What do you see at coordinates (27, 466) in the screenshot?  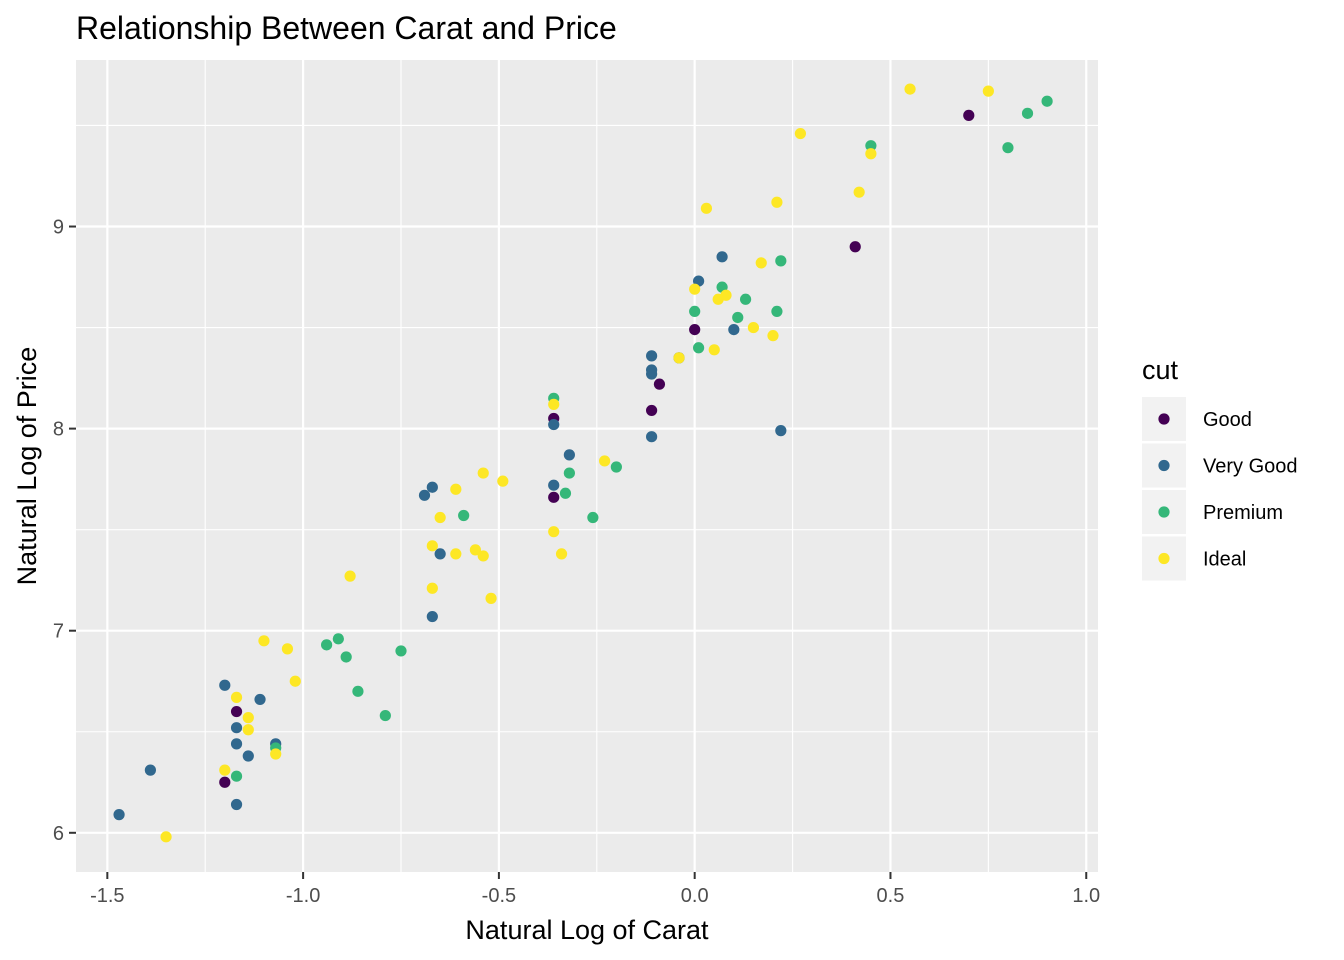 I see `y-axis-title: Natural Log of Price` at bounding box center [27, 466].